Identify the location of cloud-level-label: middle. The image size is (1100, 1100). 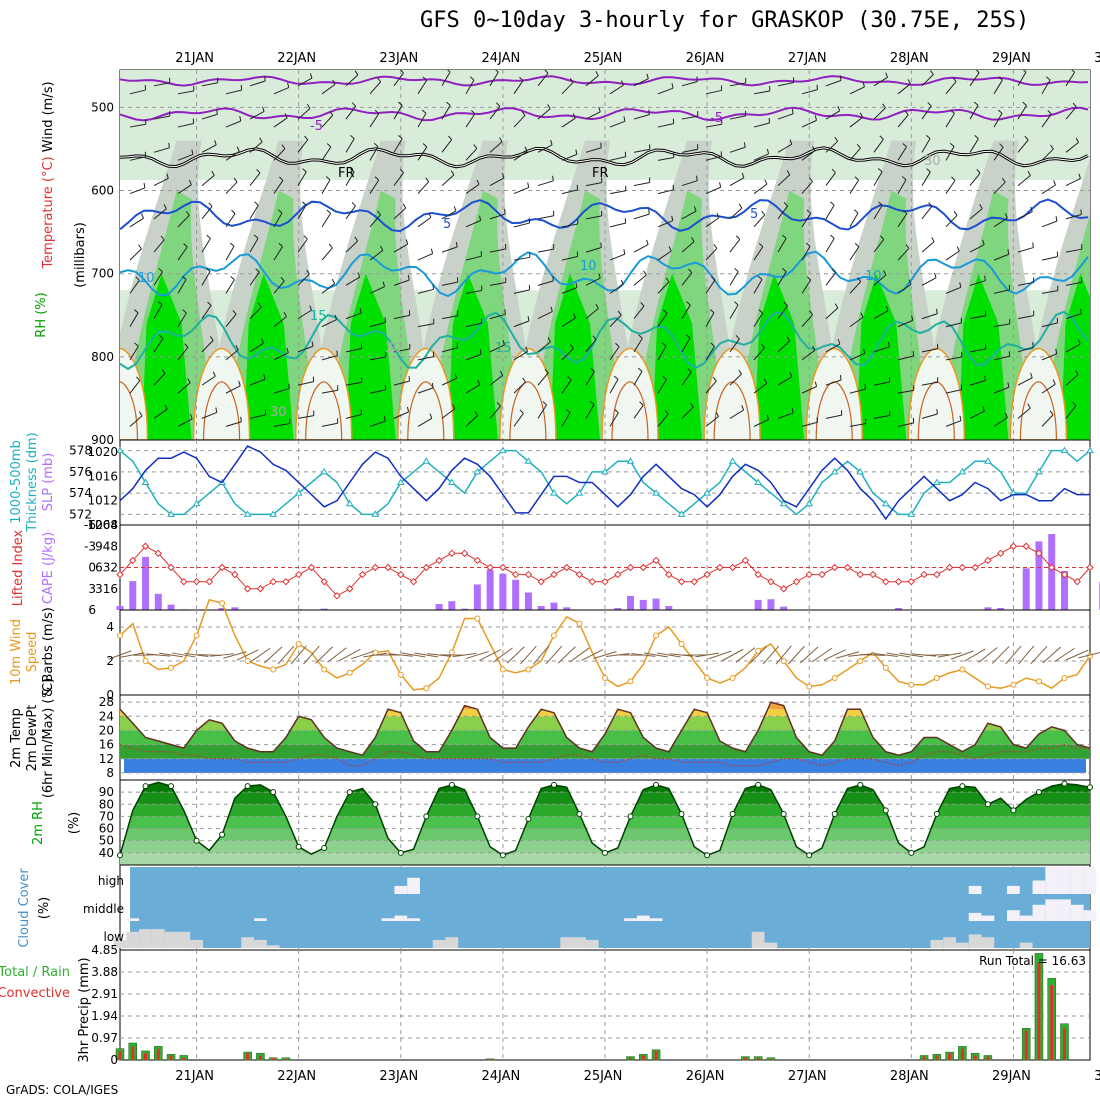
(103, 909).